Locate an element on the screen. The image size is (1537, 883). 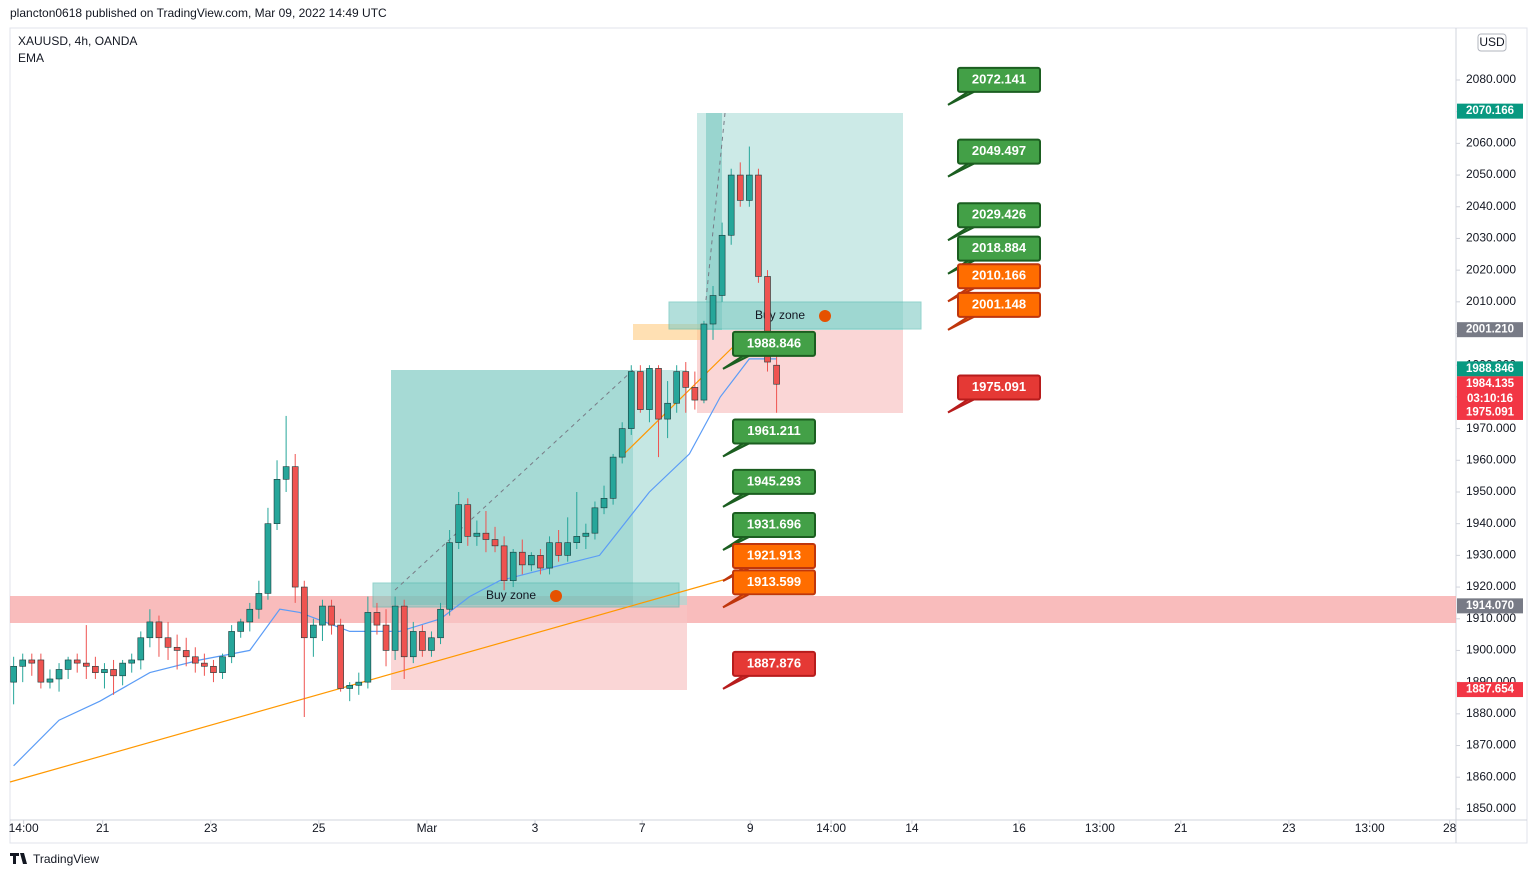
price-tag-label: 1988.846 is located at coordinates (1490, 369).